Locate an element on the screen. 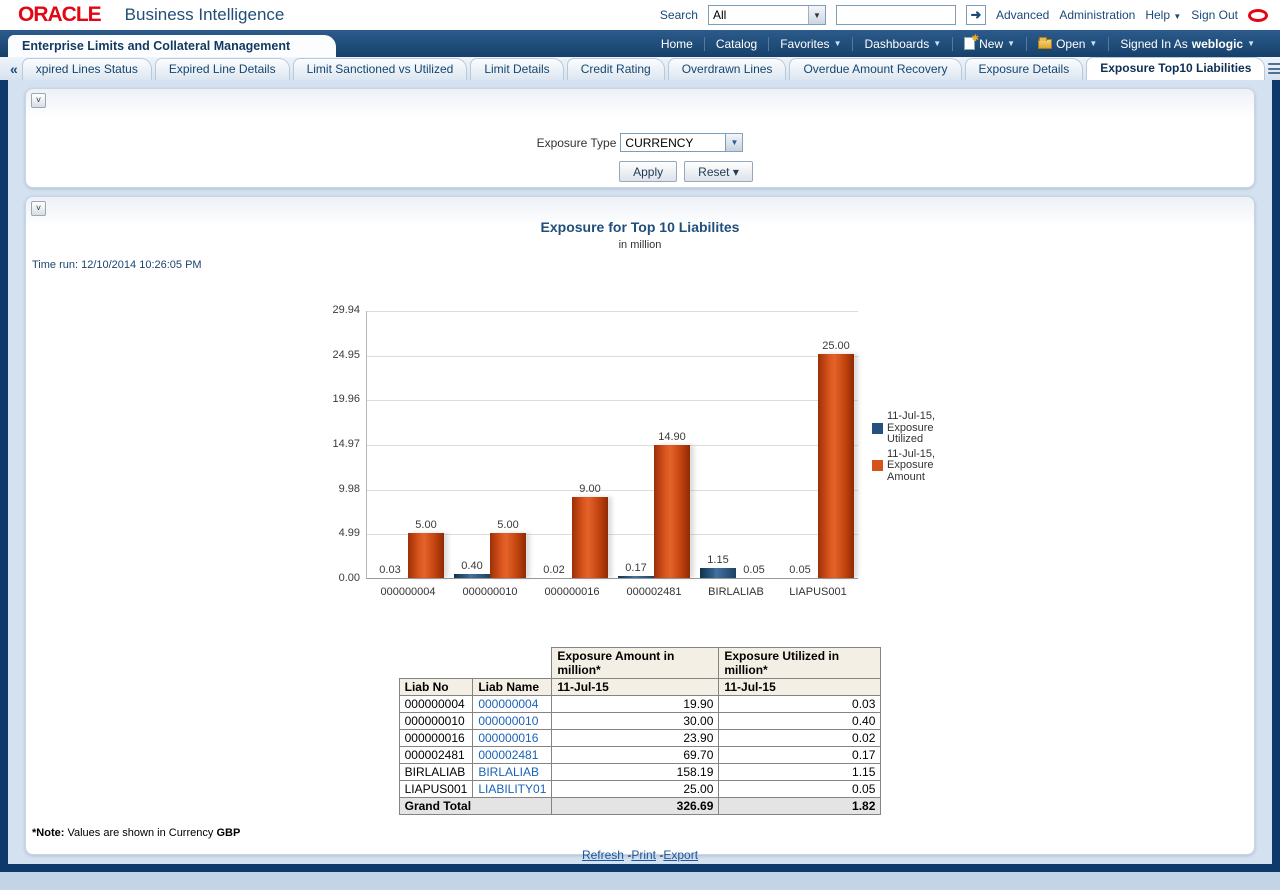 The height and width of the screenshot is (890, 1280). liab-name-link: BIRLALIAB is located at coordinates (509, 772).